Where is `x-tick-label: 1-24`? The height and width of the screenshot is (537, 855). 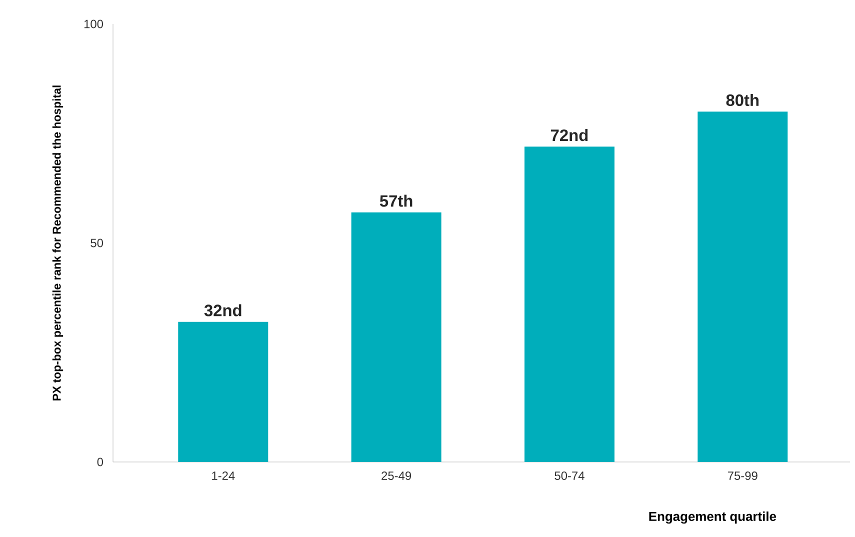 x-tick-label: 1-24 is located at coordinates (223, 476).